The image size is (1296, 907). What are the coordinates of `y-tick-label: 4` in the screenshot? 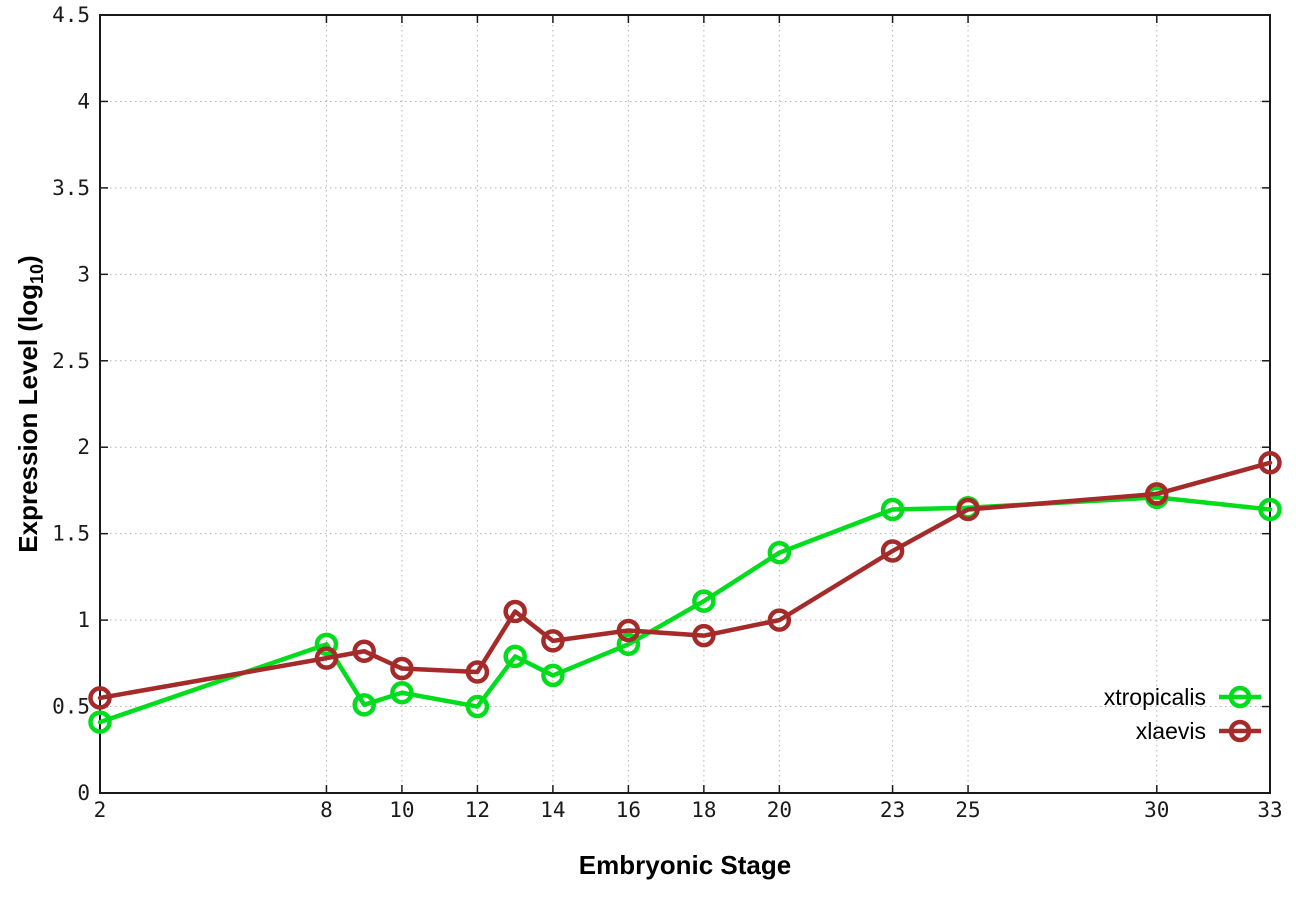 It's located at (83, 101).